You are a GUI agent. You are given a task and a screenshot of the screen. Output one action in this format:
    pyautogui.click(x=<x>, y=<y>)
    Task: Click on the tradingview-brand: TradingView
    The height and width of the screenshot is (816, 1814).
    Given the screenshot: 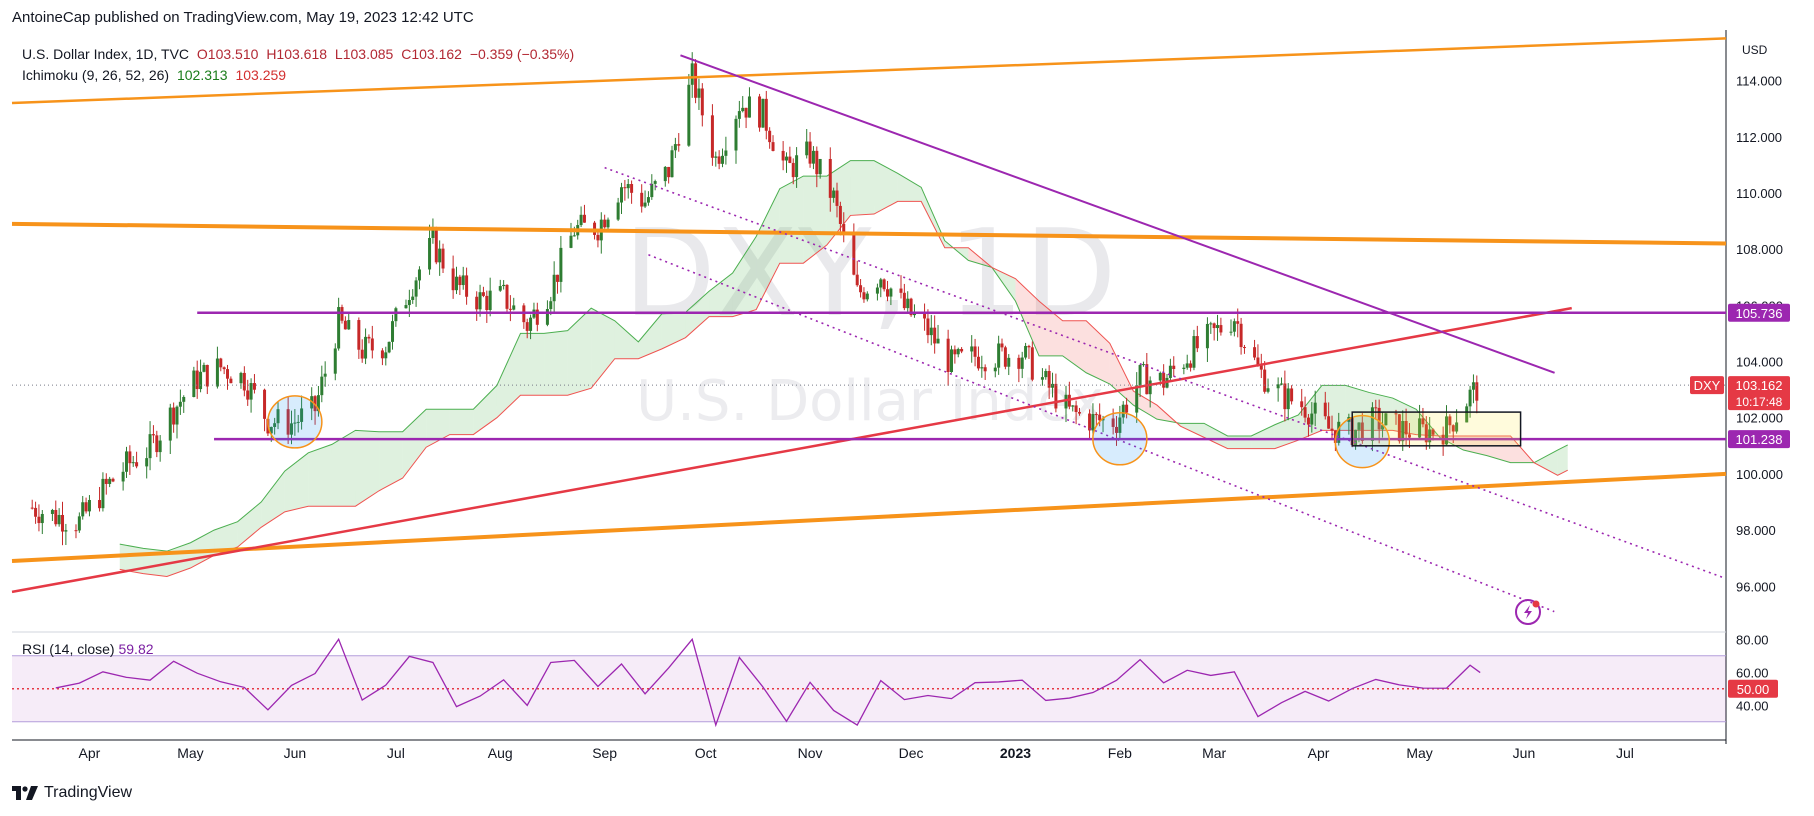 What is the action you would take?
    pyautogui.click(x=72, y=793)
    